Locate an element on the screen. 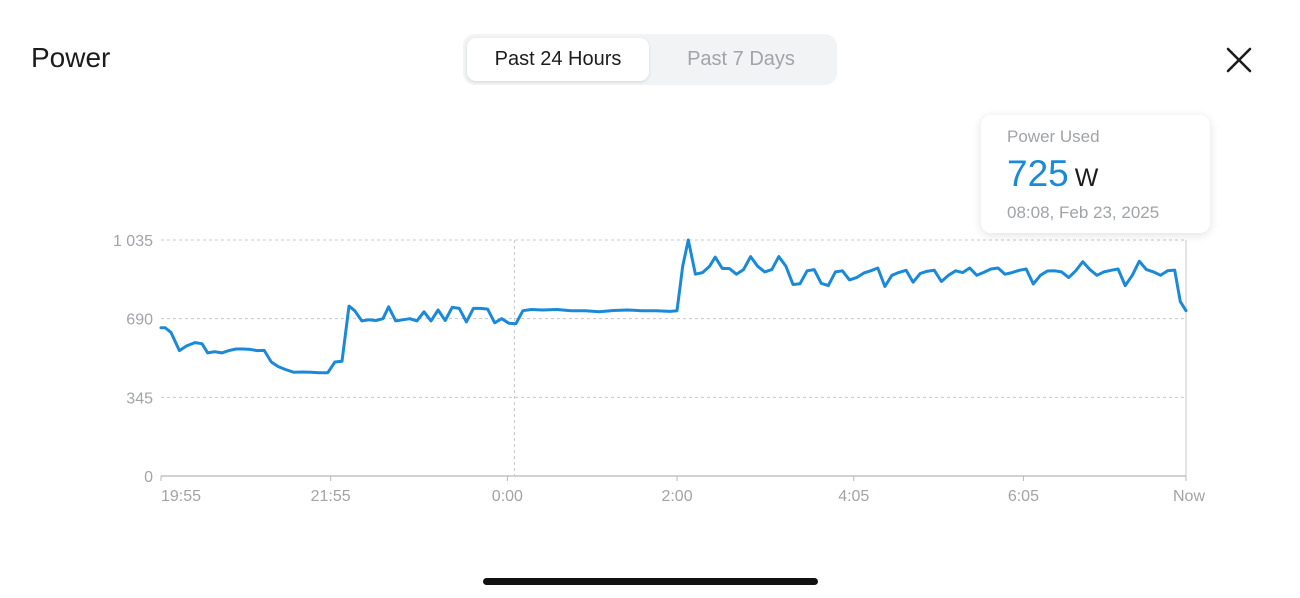 The width and height of the screenshot is (1300, 598). x-tick-label: 4:05 is located at coordinates (853, 496).